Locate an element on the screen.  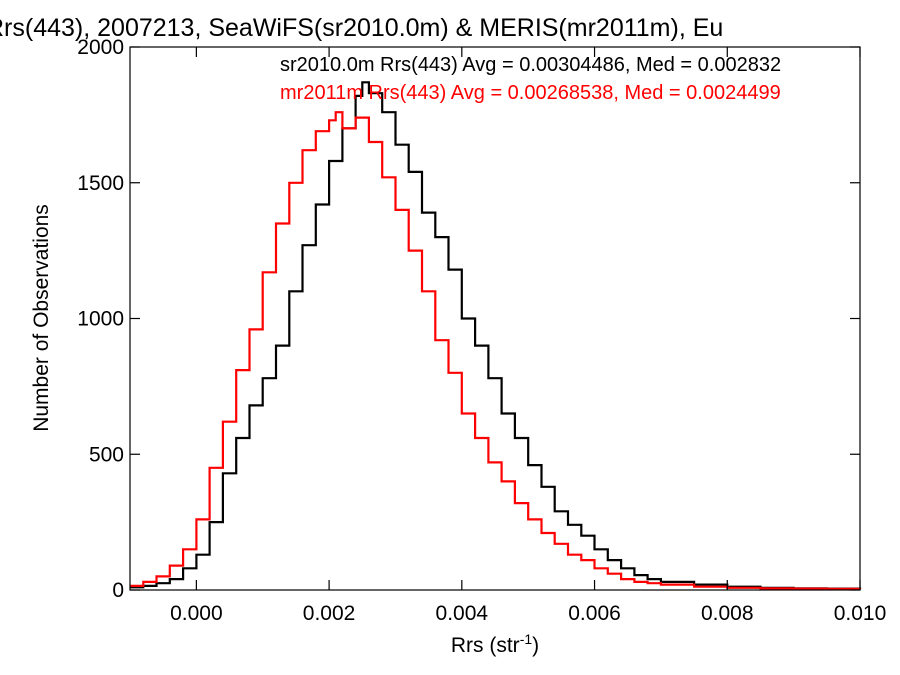
y-tick-label: 1000 is located at coordinates (100, 319).